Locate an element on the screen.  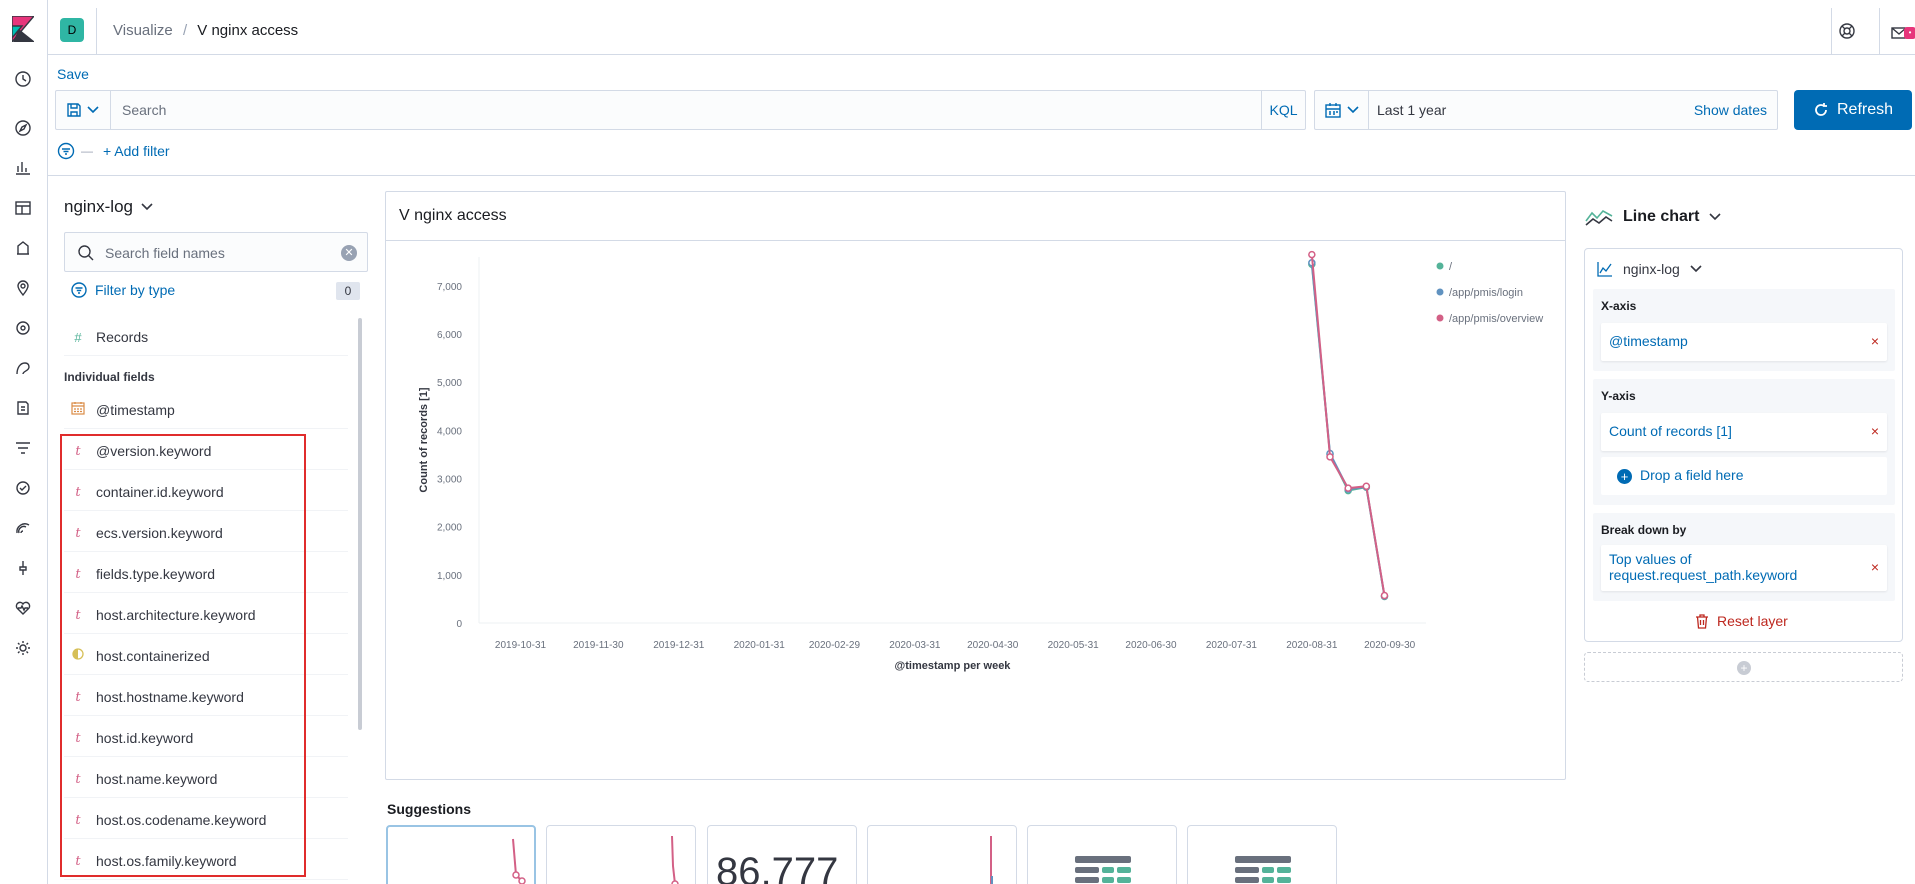
newsfeed-mail-icon: • is located at coordinates (1902, 31).